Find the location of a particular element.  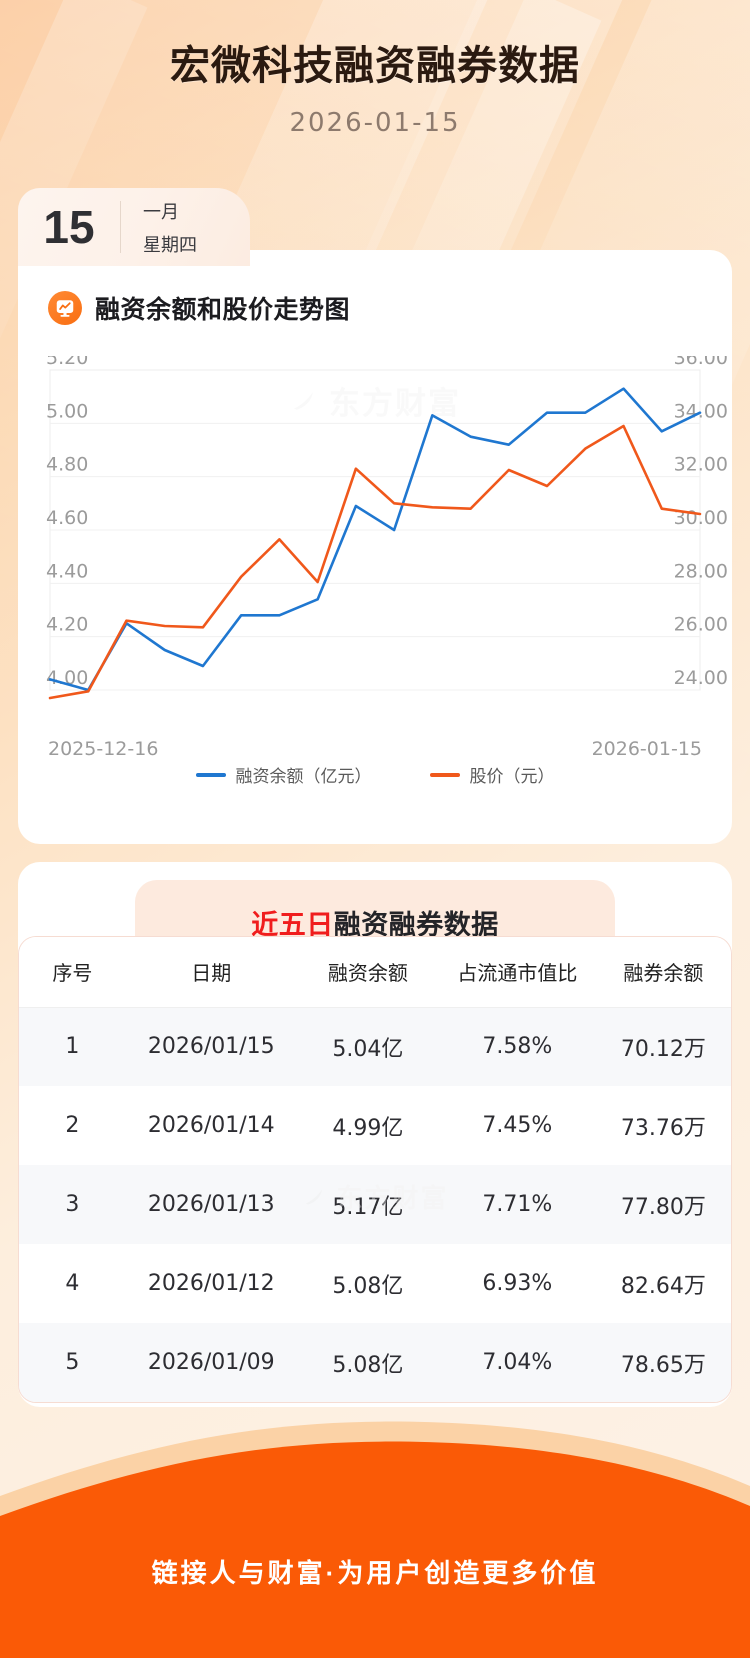

table-header-row: 序号 日期 融资余额 占流通市值比 融券余额 is located at coordinates (375, 972).